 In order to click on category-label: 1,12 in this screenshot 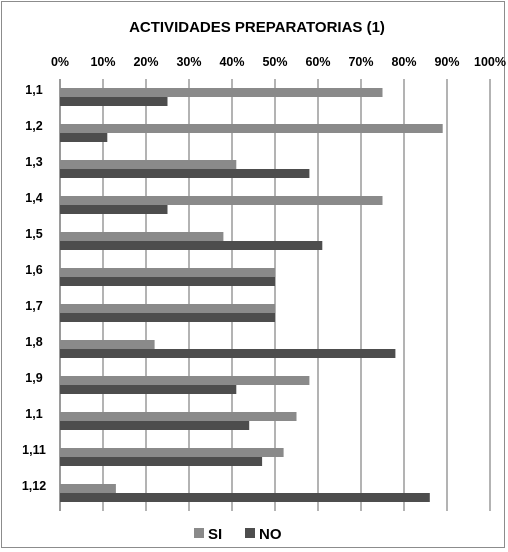, I will do `click(34, 486)`.